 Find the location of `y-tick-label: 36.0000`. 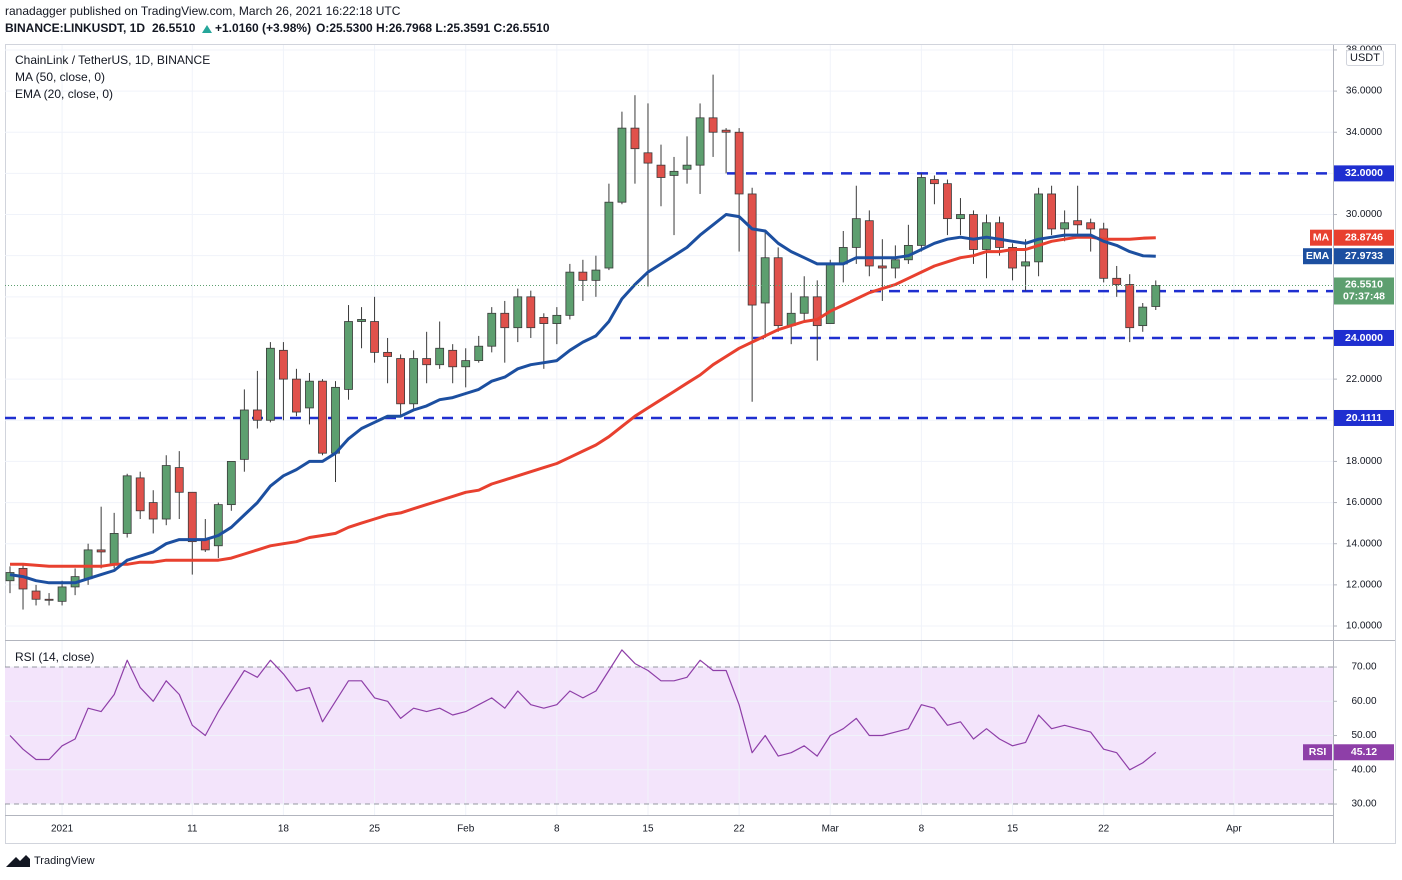

y-tick-label: 36.0000 is located at coordinates (1364, 91).